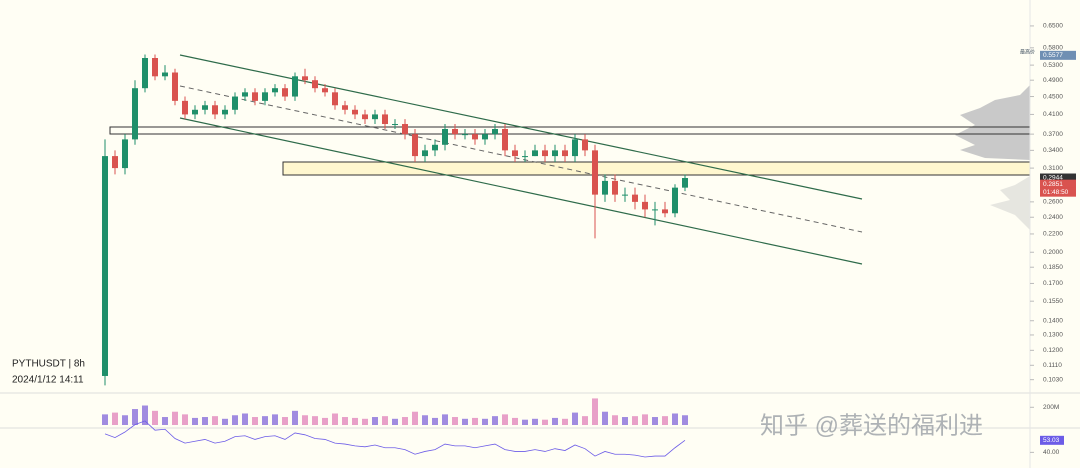 The image size is (1080, 468). What do you see at coordinates (1053, 80) in the screenshot?
I see `y-tick-label: 0.4900` at bounding box center [1053, 80].